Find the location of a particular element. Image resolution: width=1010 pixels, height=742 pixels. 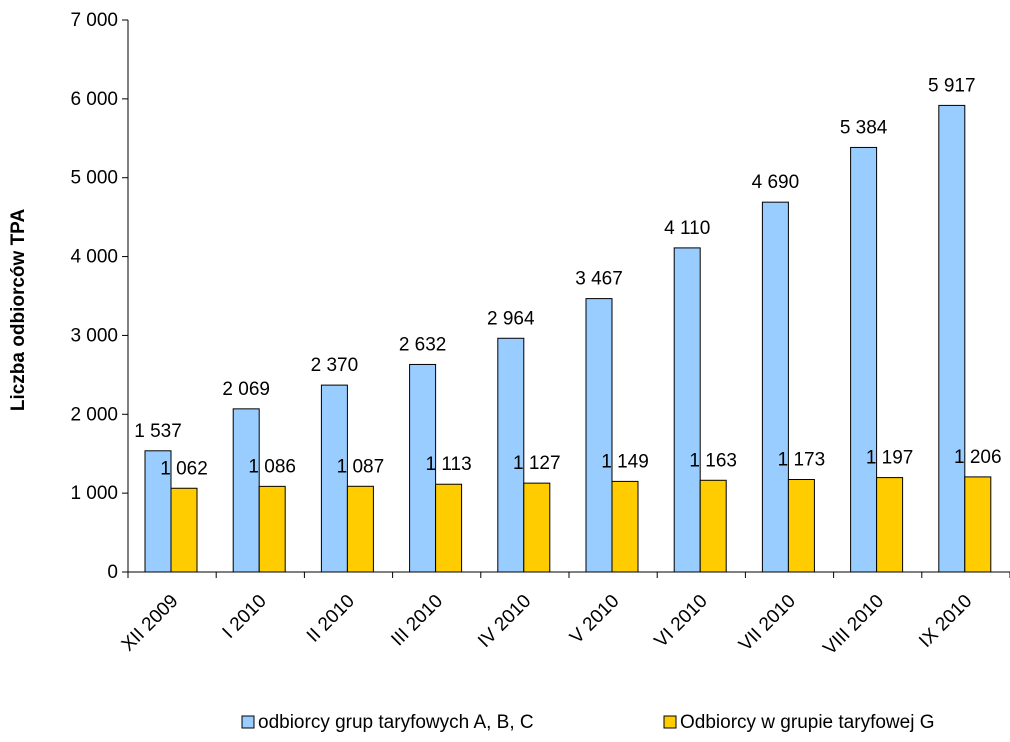

data-label-abc: 2 370 is located at coordinates (335, 365).